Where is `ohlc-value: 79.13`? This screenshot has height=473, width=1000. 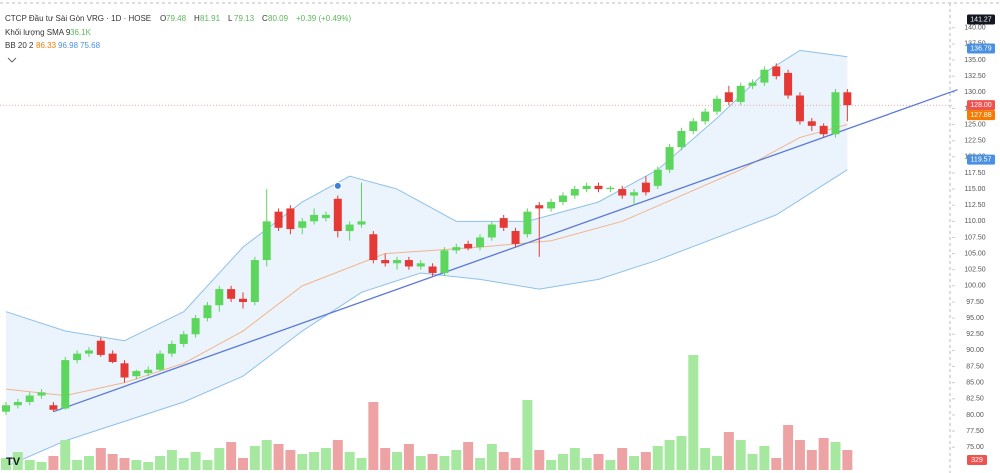
ohlc-value: 79.13 is located at coordinates (244, 18).